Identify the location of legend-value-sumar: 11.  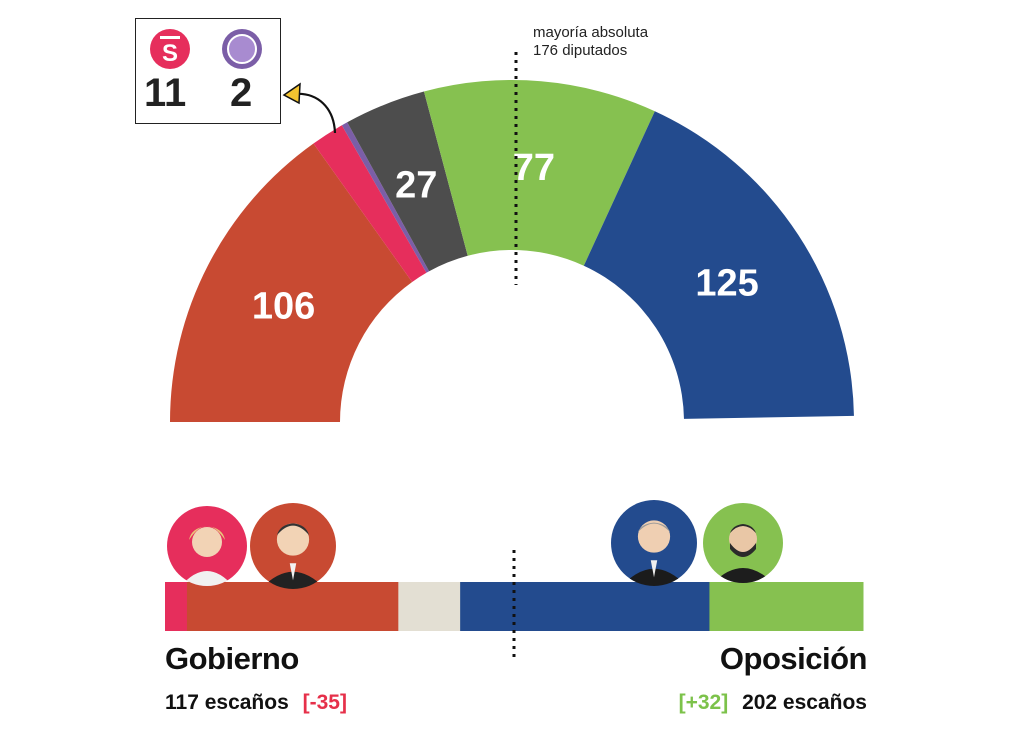
(165, 93).